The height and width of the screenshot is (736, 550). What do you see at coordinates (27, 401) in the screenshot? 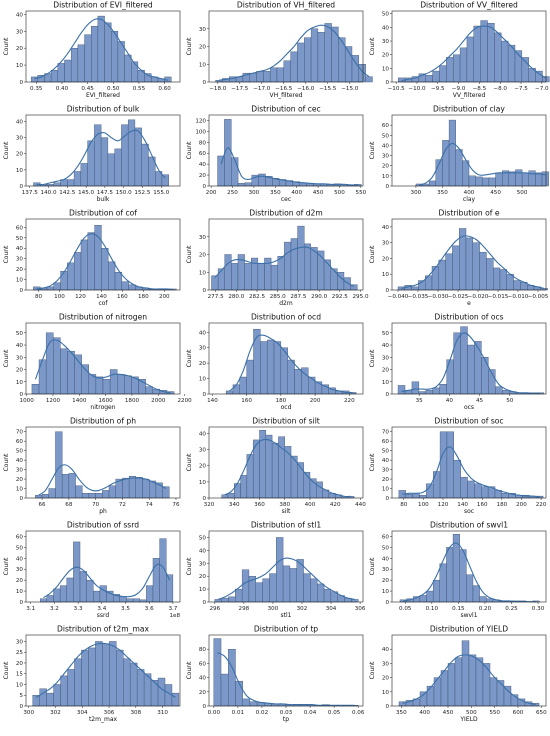
I see `x-tick-label: 1000` at bounding box center [27, 401].